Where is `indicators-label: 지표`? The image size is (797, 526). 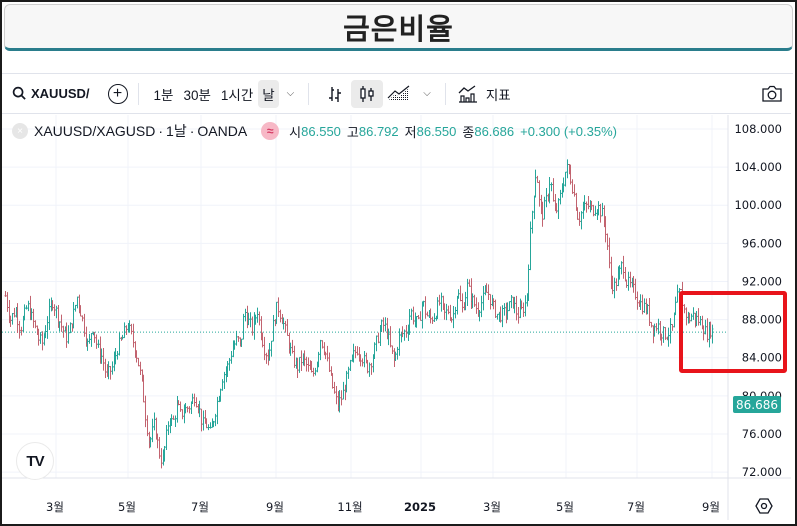
indicators-label: 지표 is located at coordinates (498, 95).